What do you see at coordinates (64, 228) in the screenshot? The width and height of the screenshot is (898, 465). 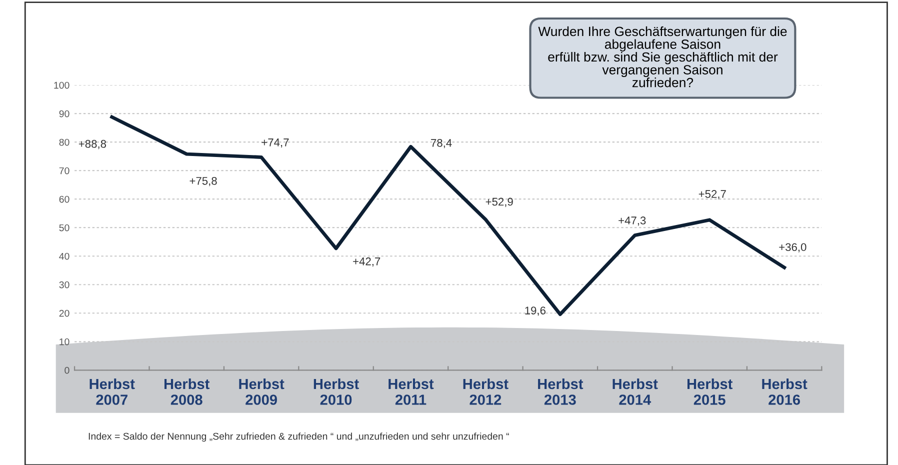 I see `y-tick-label: 50` at bounding box center [64, 228].